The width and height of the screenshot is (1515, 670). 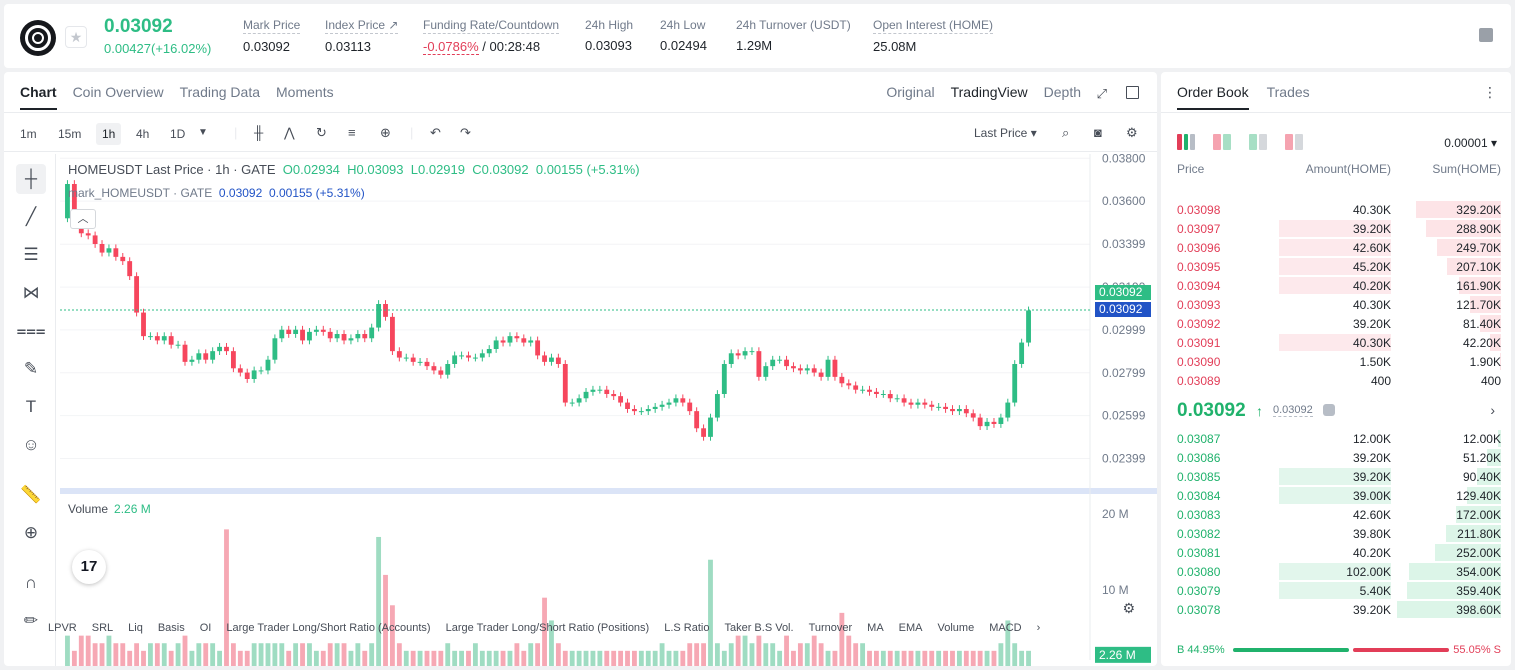 What do you see at coordinates (31, 406) in the screenshot?
I see `text-icon: T` at bounding box center [31, 406].